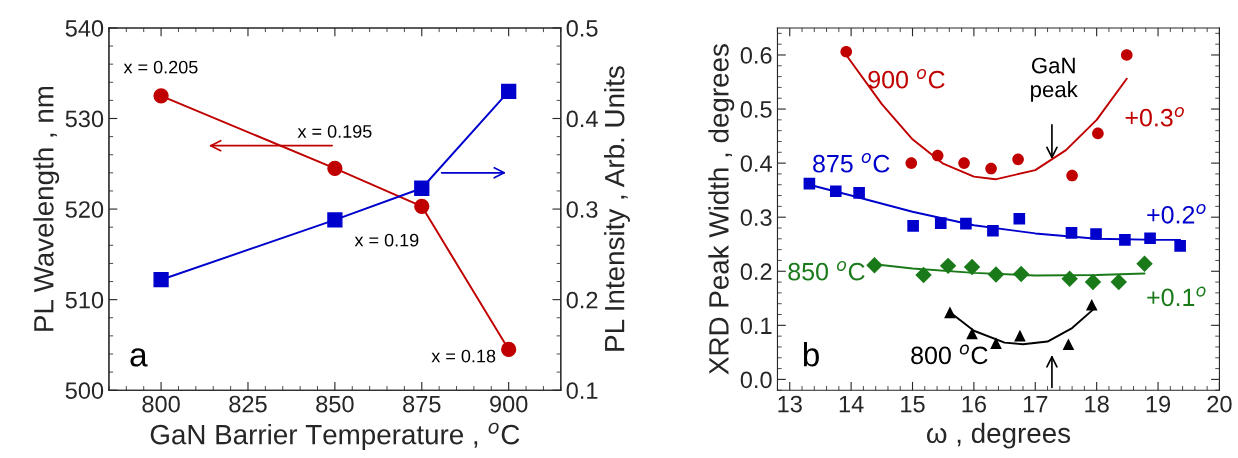 Image resolution: width=1238 pixels, height=458 pixels. What do you see at coordinates (756, 217) in the screenshot?
I see `y-tick-label: 0.3` at bounding box center [756, 217].